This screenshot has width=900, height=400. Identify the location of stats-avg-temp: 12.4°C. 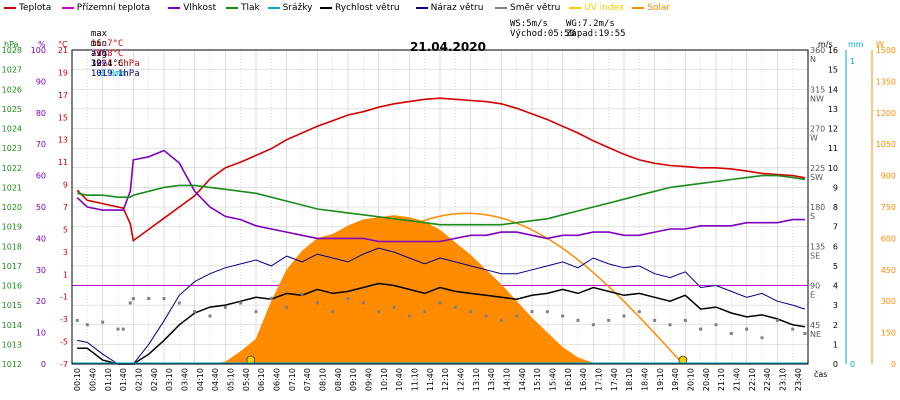
(107, 64).